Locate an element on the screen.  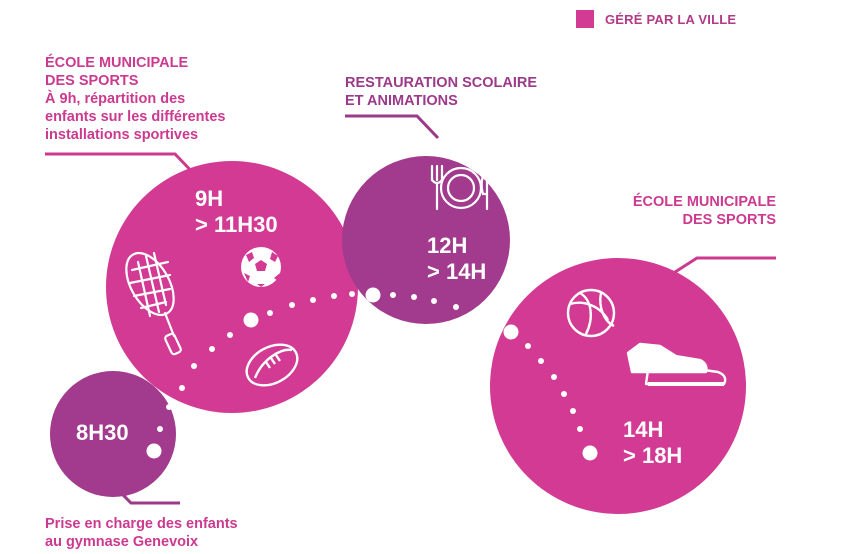
leader-line-sport-apres-midi is located at coordinates (723, 266).